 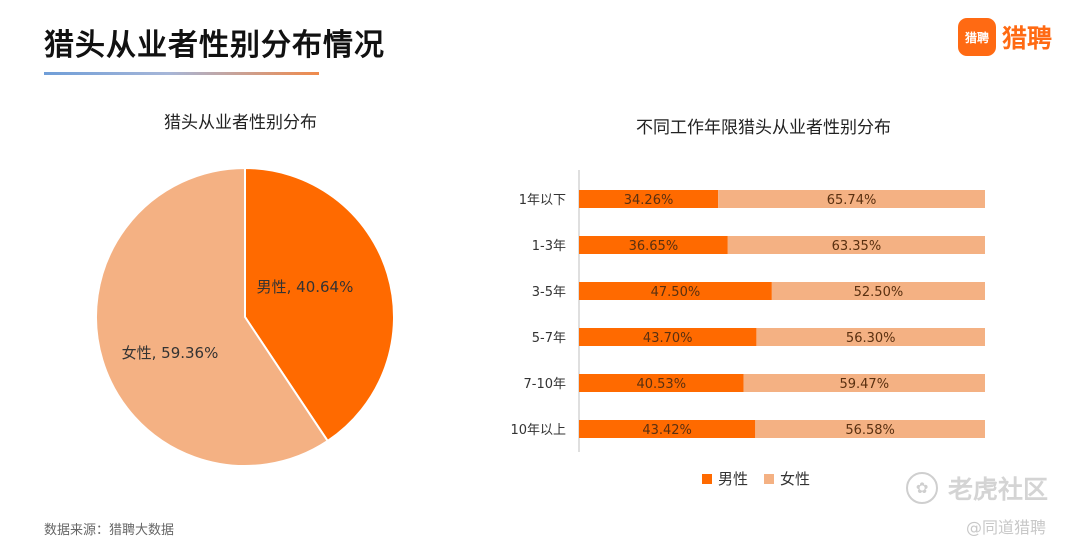 I want to click on legend-item-male: 男性, so click(x=725, y=478).